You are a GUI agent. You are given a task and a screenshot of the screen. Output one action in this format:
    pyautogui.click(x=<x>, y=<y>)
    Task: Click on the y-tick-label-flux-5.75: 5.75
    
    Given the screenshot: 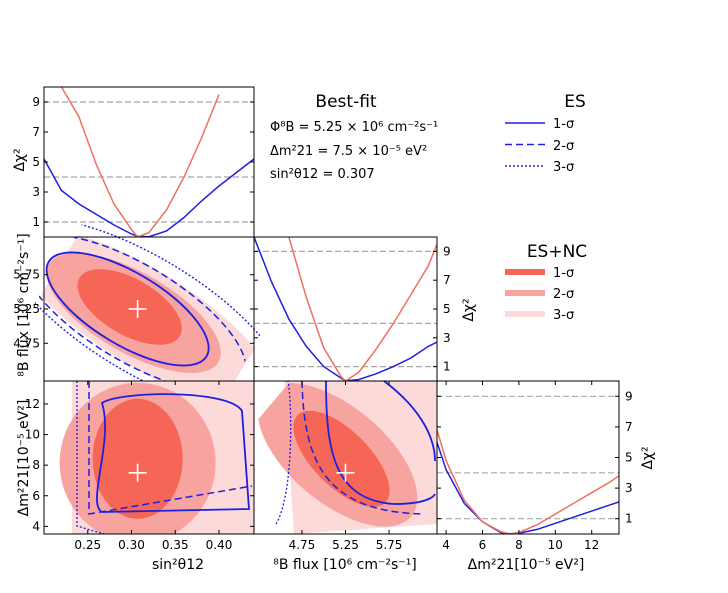 What is the action you would take?
    pyautogui.click(x=26, y=275)
    